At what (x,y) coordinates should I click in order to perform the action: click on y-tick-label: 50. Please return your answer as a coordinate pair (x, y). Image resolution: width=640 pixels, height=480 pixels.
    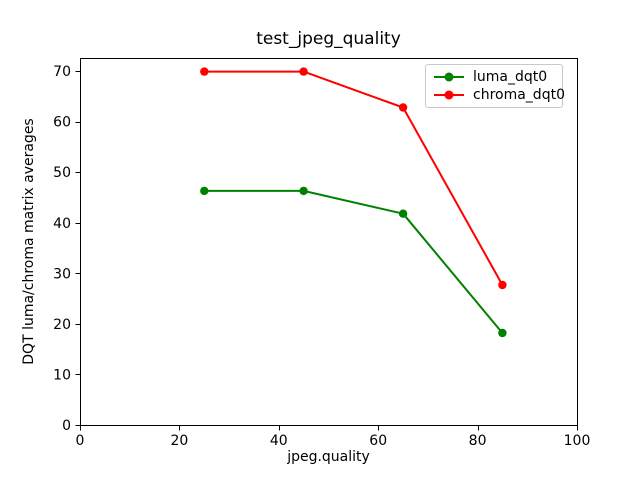
    Looking at the image, I should click on (62, 173).